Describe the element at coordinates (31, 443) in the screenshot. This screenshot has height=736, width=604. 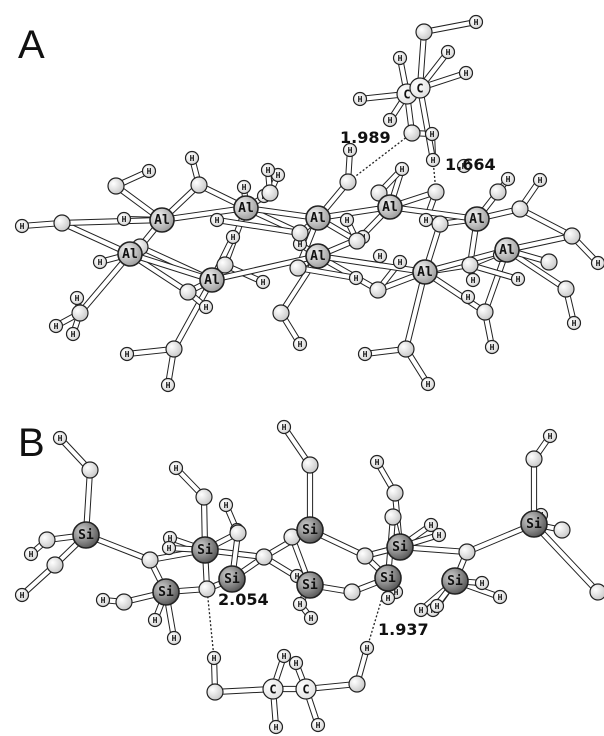
I see `panel-label-b: B` at that location.